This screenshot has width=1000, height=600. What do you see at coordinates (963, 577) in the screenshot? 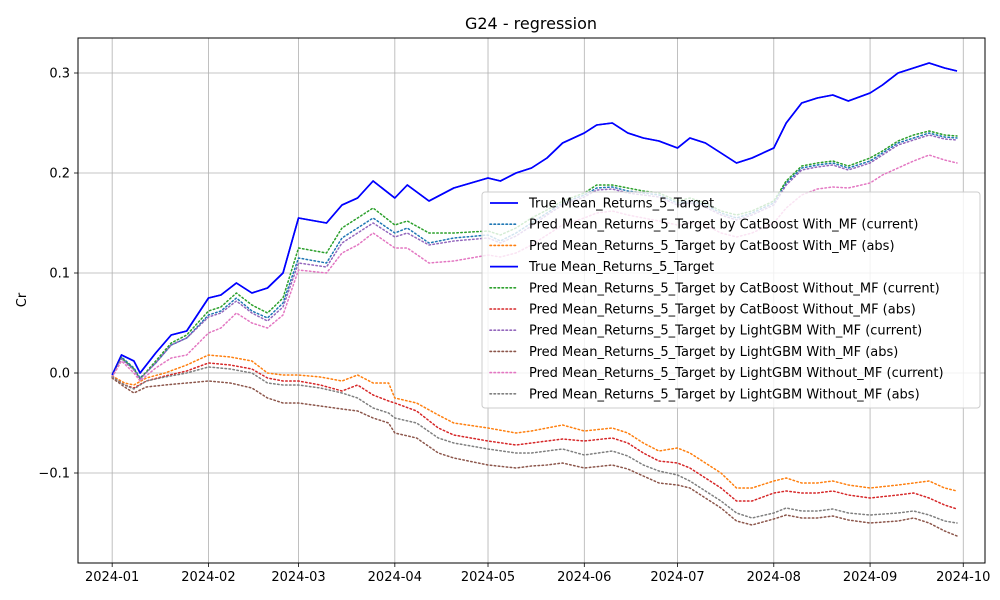
I see `x-tick-label: 2024-10` at bounding box center [963, 577].